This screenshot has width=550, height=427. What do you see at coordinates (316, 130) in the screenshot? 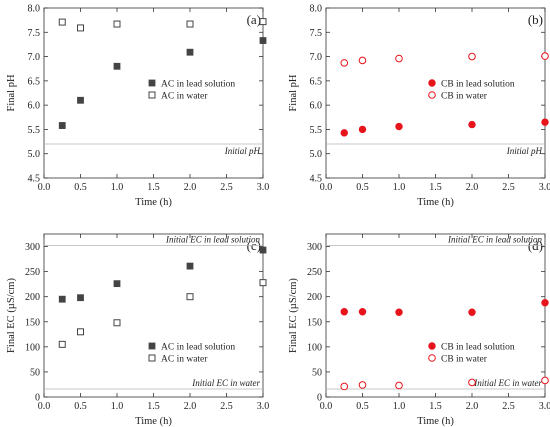
I see `y-tick-label: 5.5` at bounding box center [316, 130].